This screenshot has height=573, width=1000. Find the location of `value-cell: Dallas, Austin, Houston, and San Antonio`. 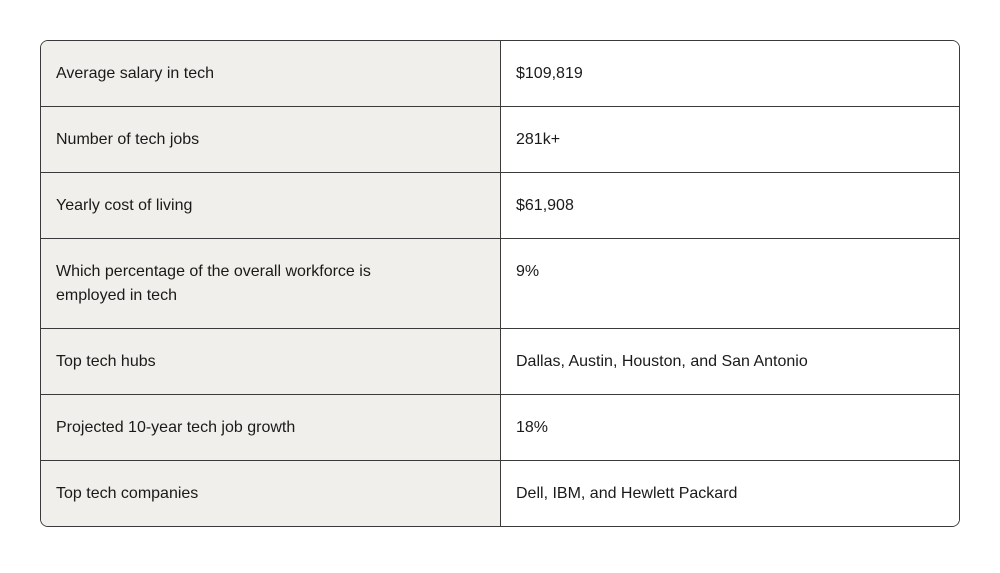

value-cell: Dallas, Austin, Houston, and San Antonio is located at coordinates (730, 361).